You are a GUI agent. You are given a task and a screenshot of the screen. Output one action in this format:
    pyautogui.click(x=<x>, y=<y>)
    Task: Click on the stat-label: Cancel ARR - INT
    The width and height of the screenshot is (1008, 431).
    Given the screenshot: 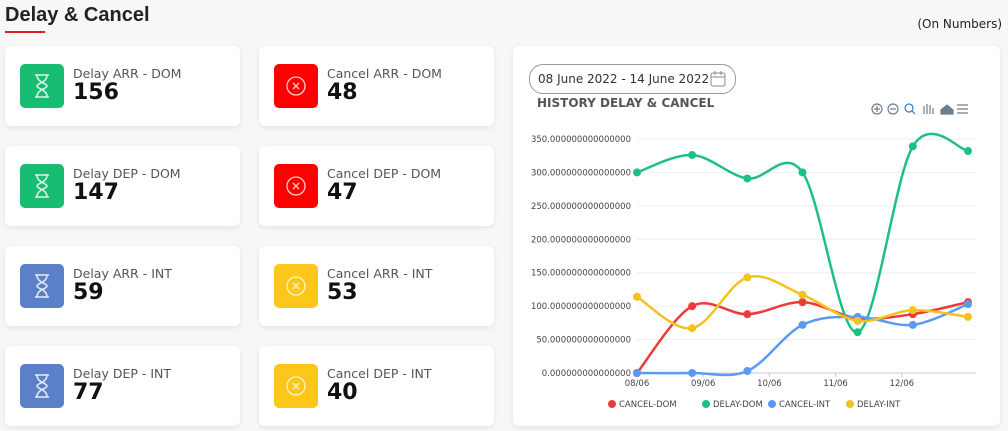 What is the action you would take?
    pyautogui.click(x=380, y=273)
    